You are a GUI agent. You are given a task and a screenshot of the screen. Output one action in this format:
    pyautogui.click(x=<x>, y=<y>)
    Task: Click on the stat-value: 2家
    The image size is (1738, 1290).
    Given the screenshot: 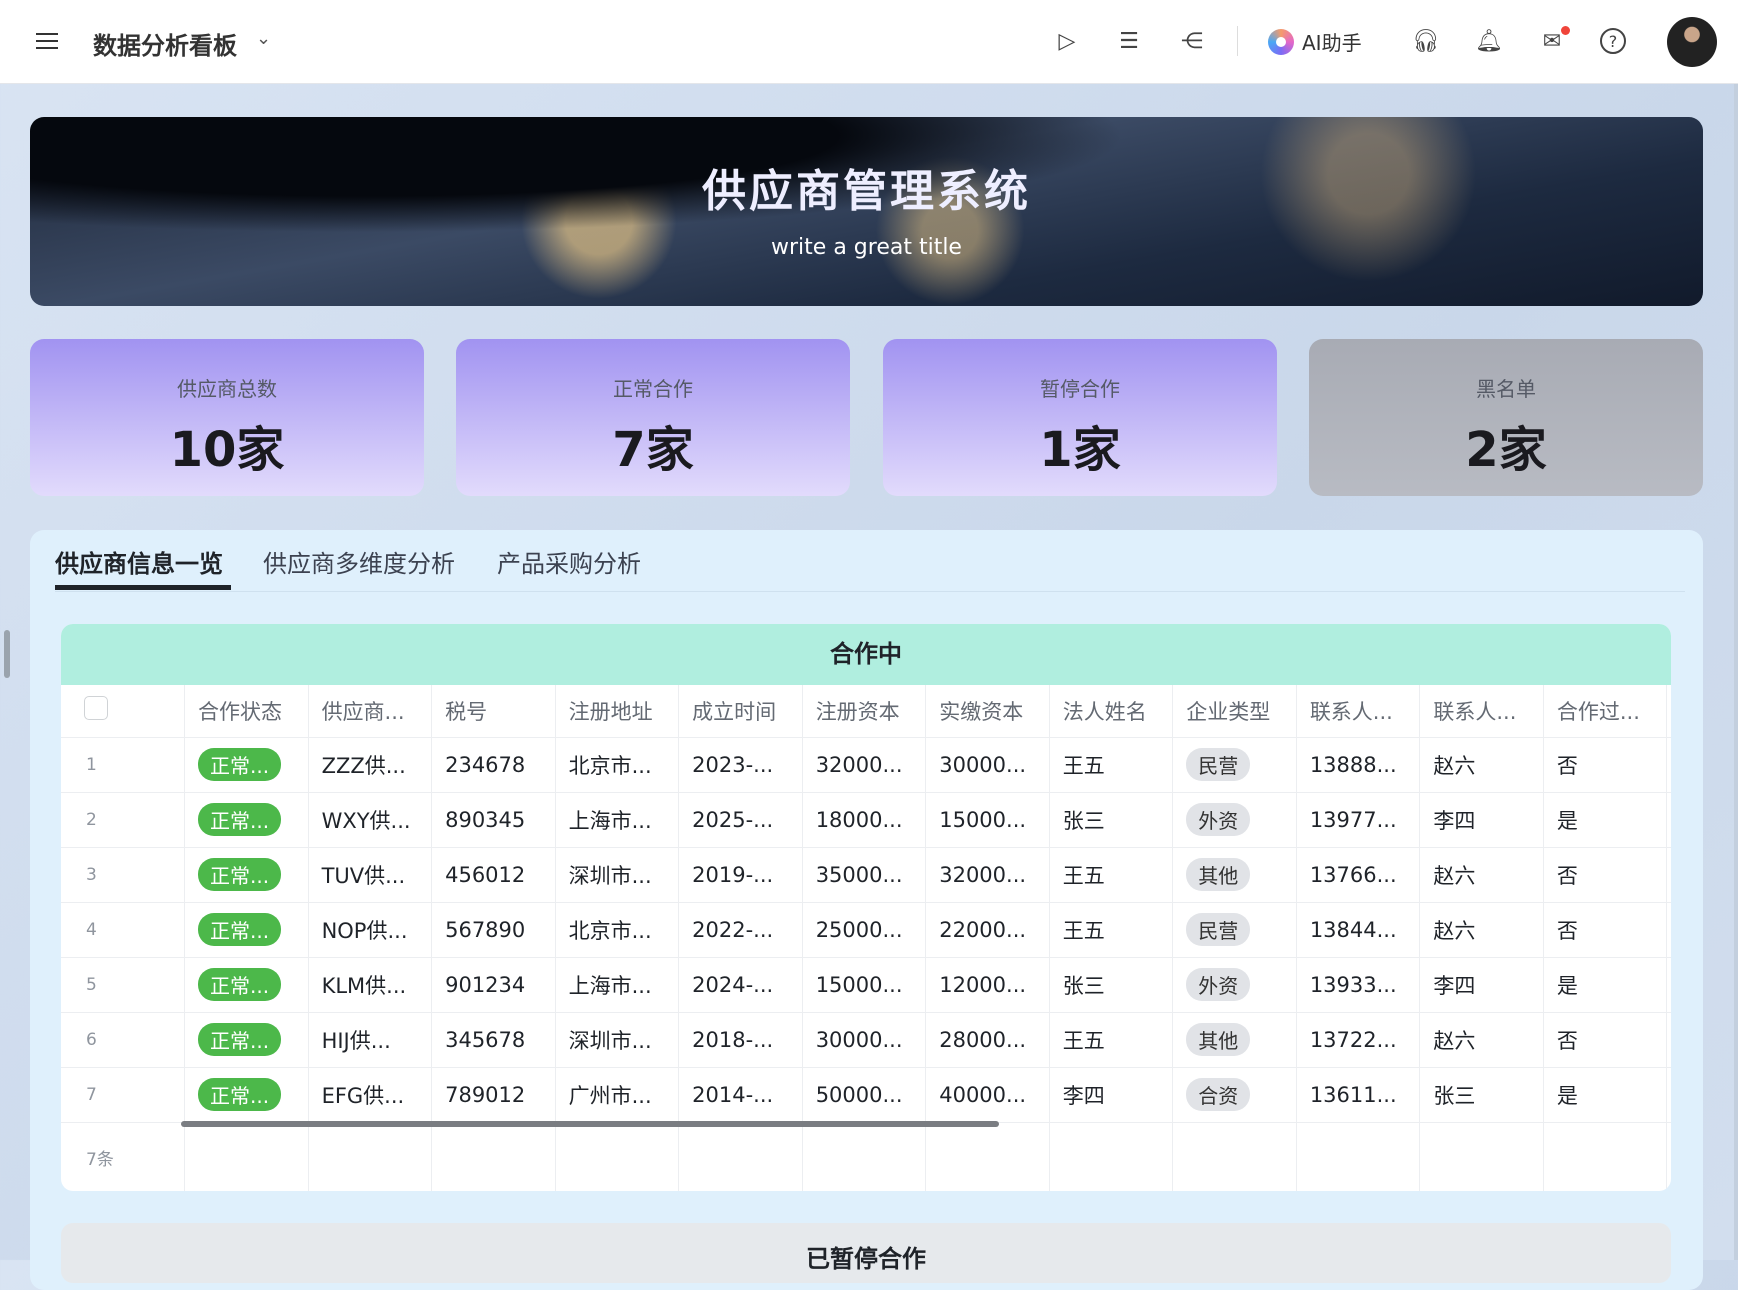 What is the action you would take?
    pyautogui.click(x=1506, y=450)
    